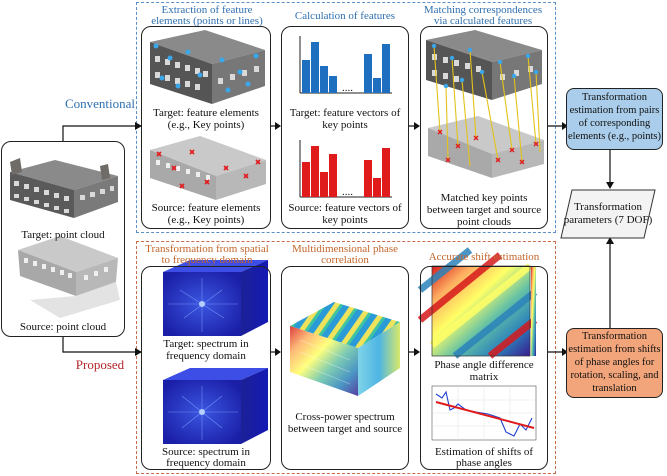  I want to click on prop-step1-panel, so click(206, 368).